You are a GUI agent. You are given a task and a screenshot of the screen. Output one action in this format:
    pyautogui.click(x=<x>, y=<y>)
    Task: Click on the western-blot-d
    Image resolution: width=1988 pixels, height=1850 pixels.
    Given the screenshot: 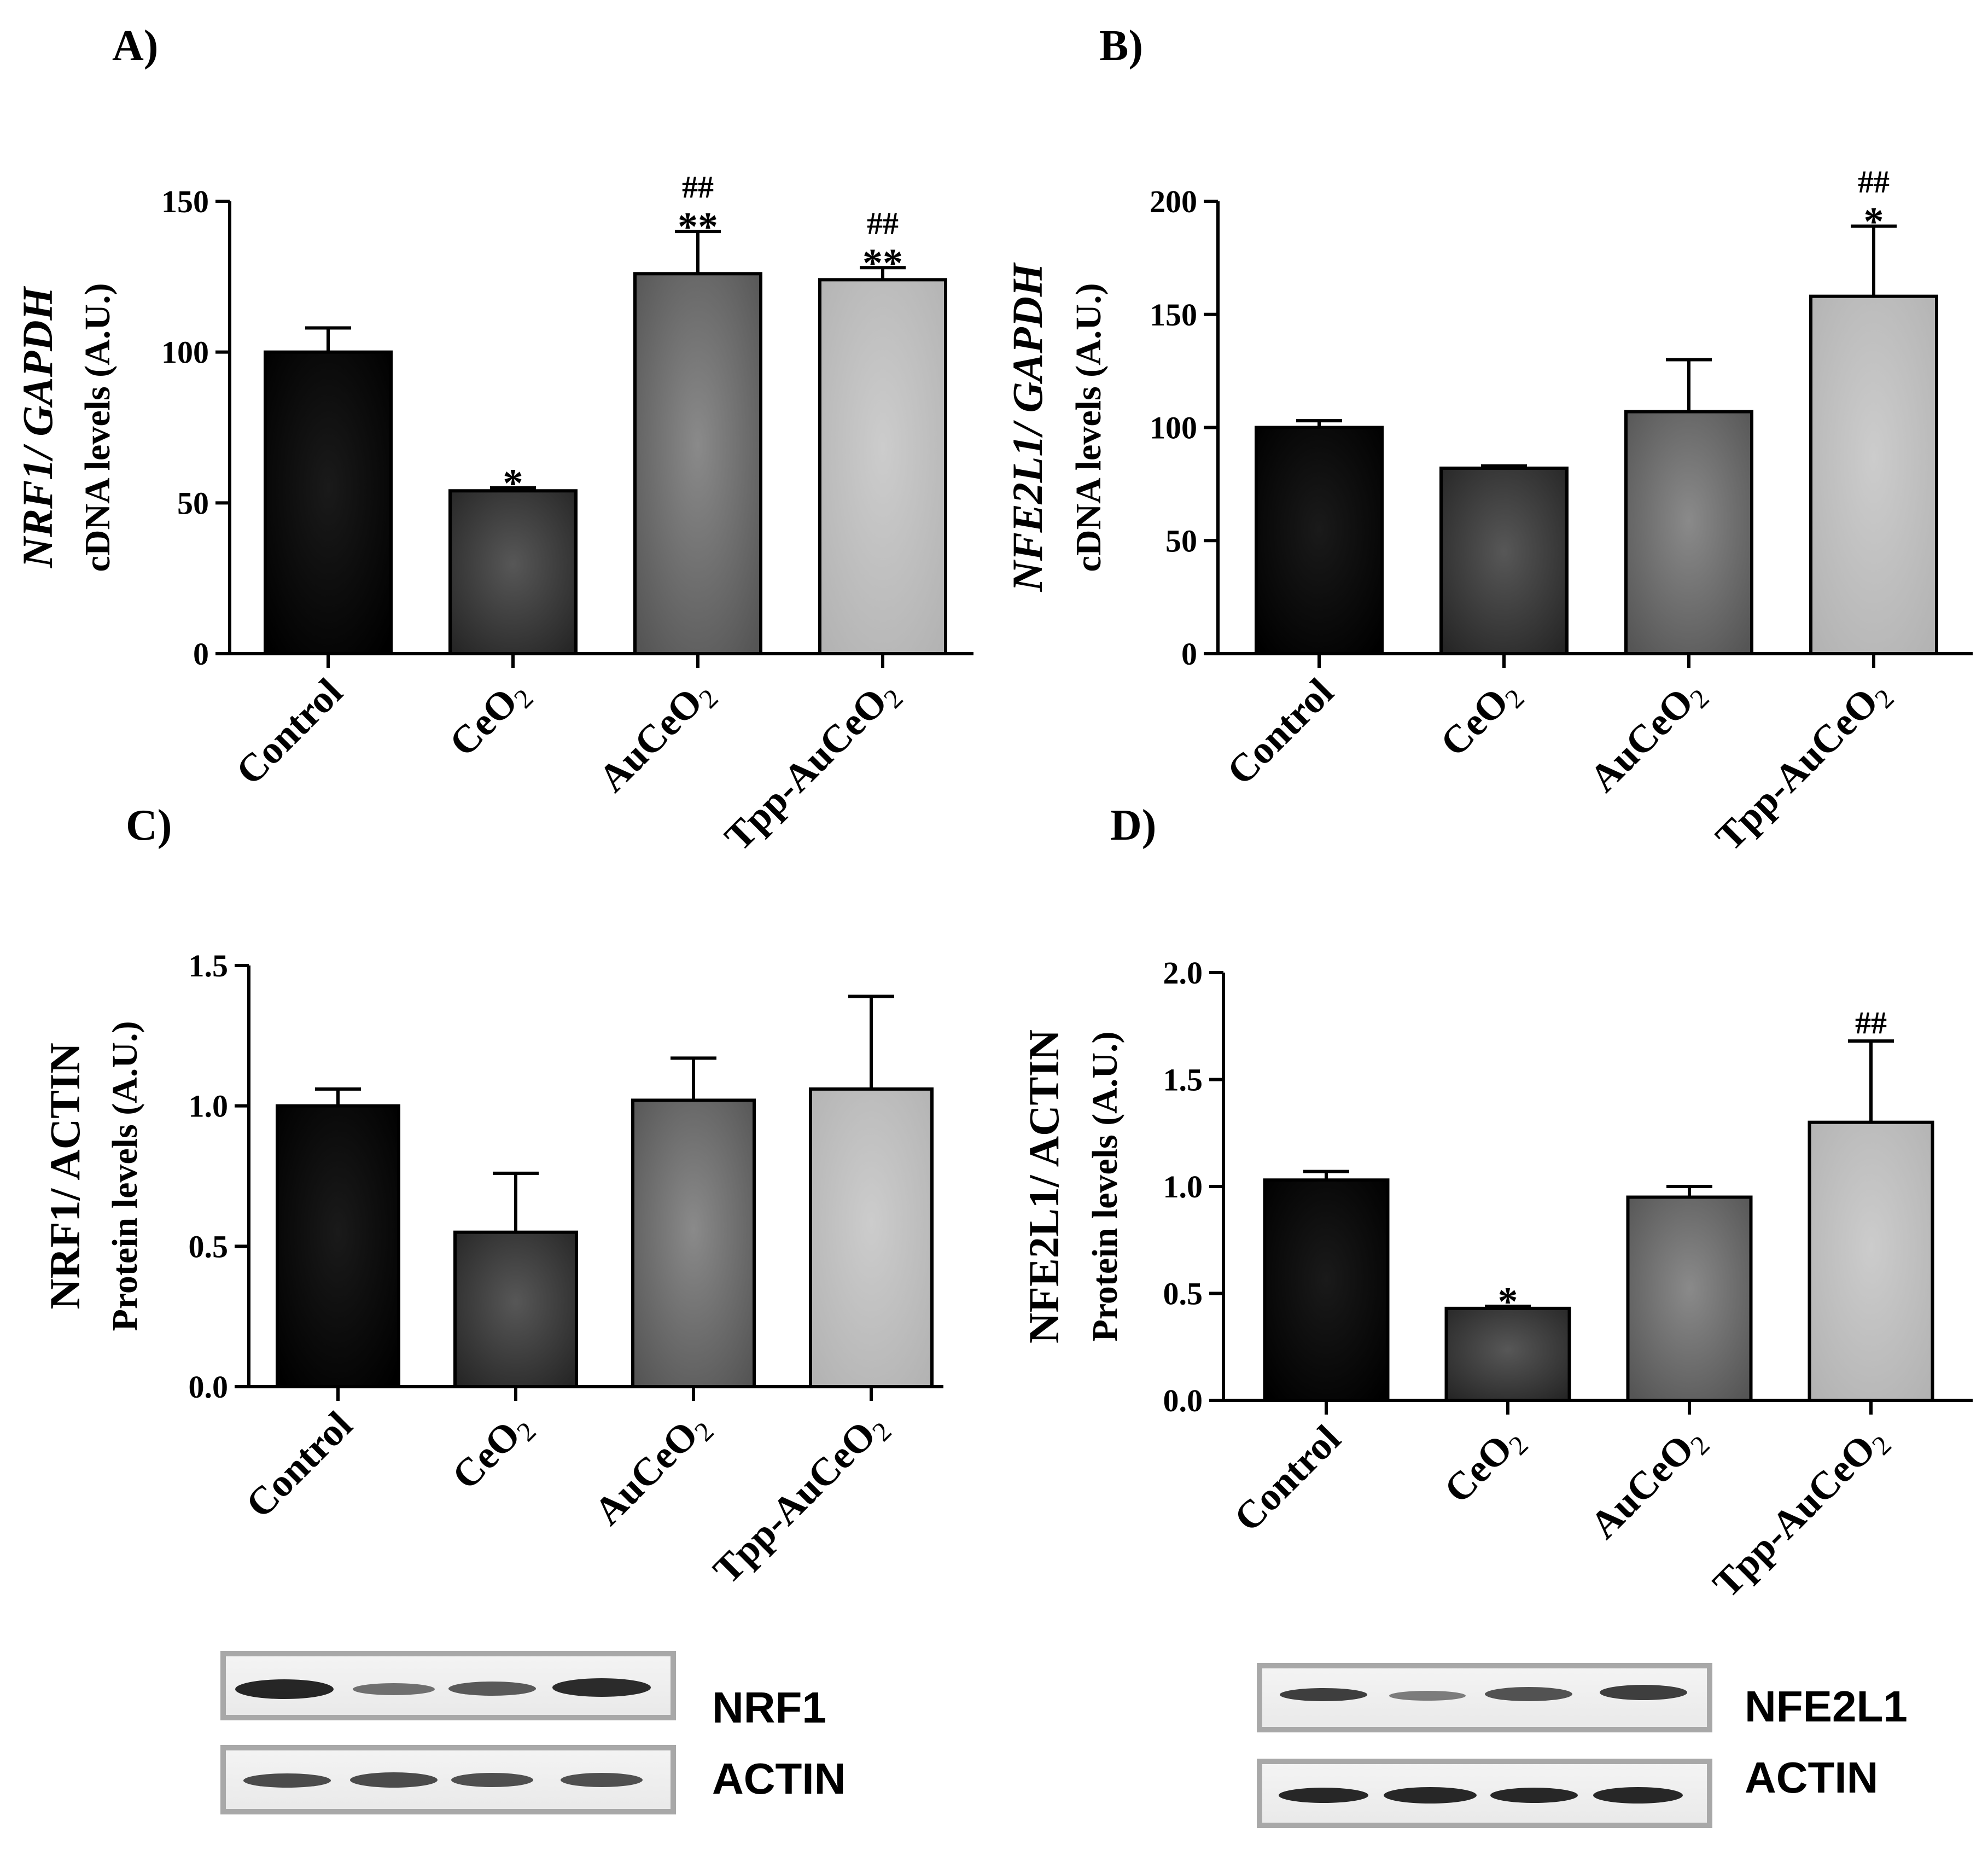 What is the action you would take?
    pyautogui.click(x=1484, y=1746)
    